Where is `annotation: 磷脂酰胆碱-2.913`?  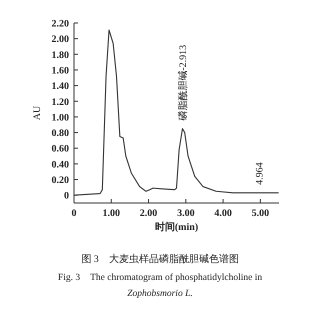 annotation: 磷脂酰胆碱-2.913 is located at coordinates (183, 83).